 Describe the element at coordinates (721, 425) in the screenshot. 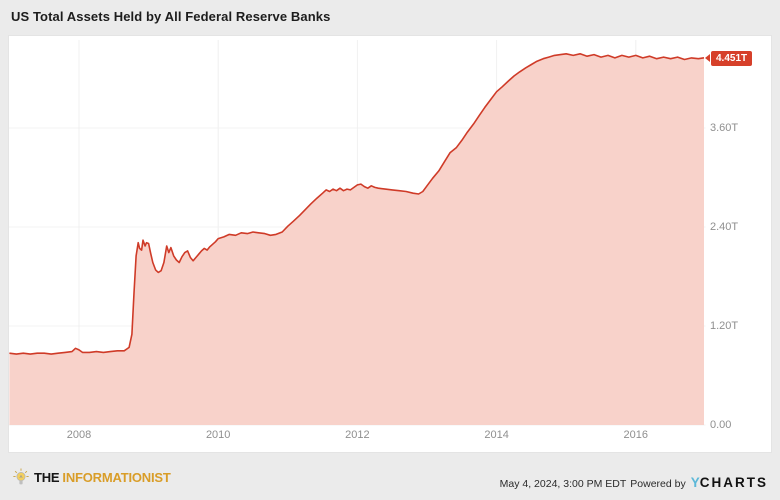

I see `y-tick-label: 0.00` at that location.